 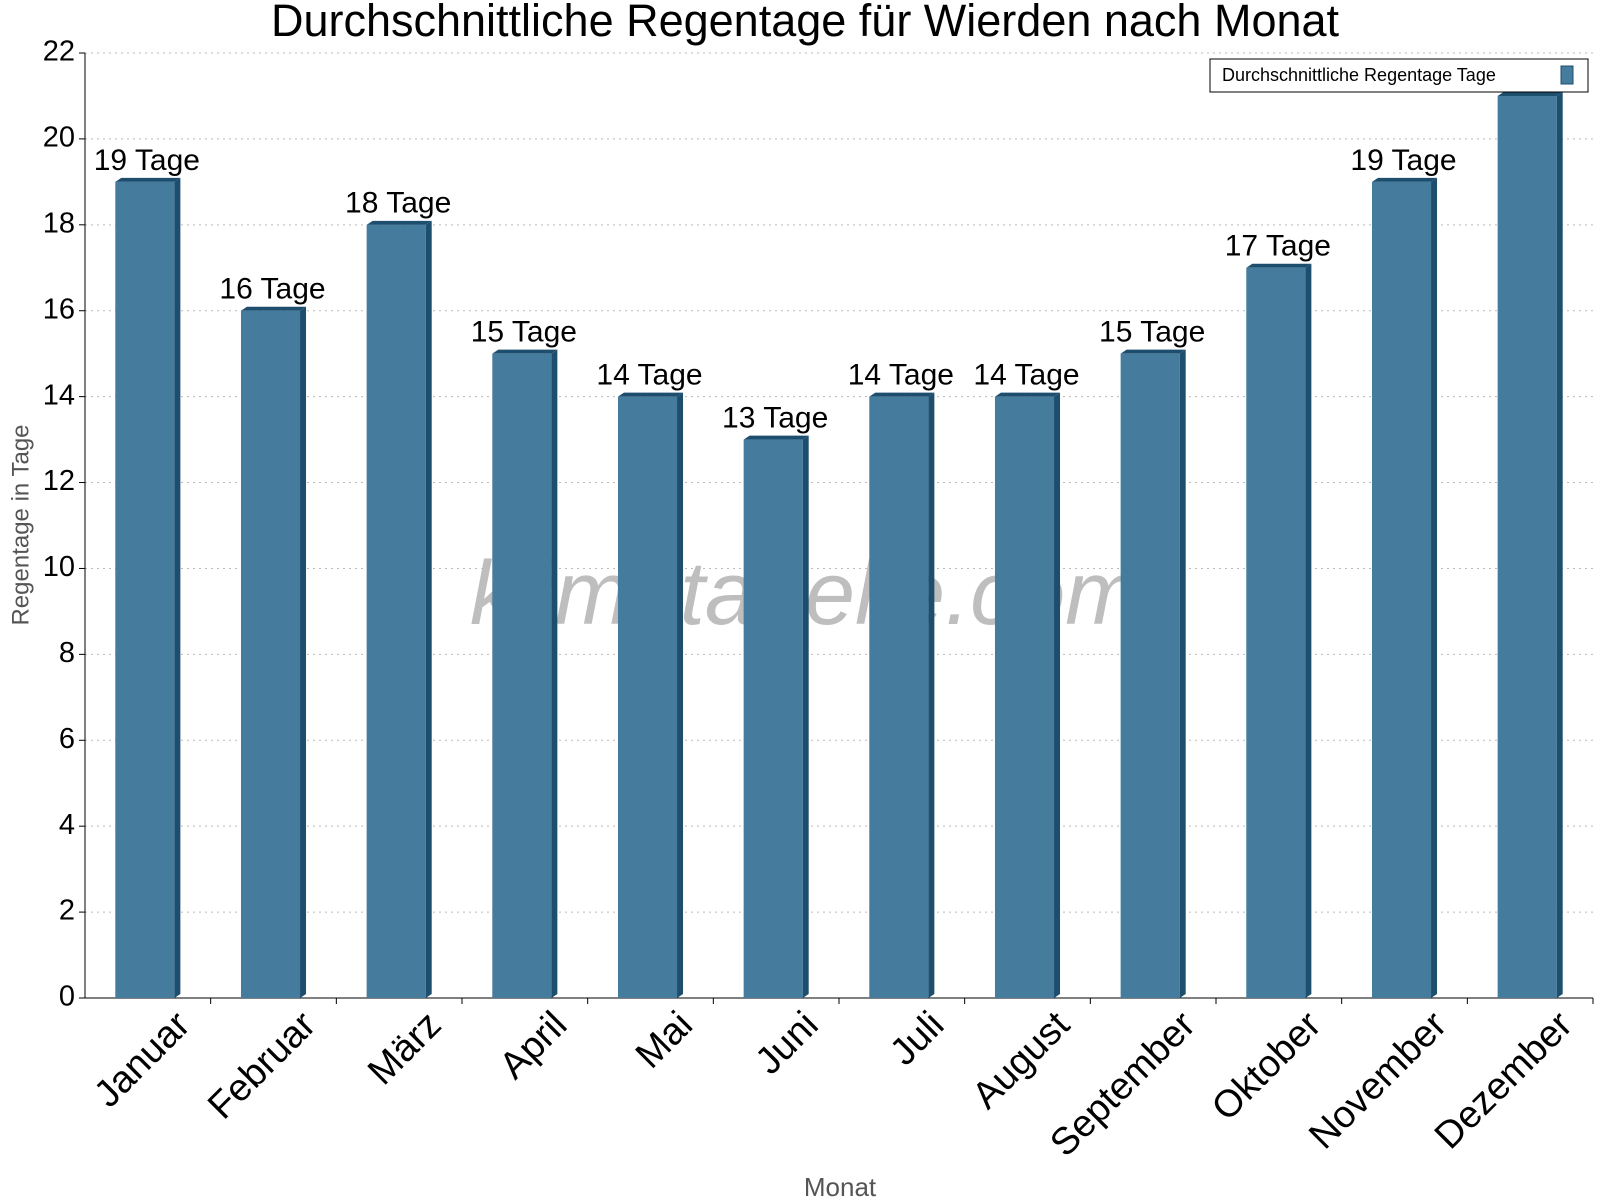 What do you see at coordinates (775, 418) in the screenshot?
I see `value-label: 13 Tage` at bounding box center [775, 418].